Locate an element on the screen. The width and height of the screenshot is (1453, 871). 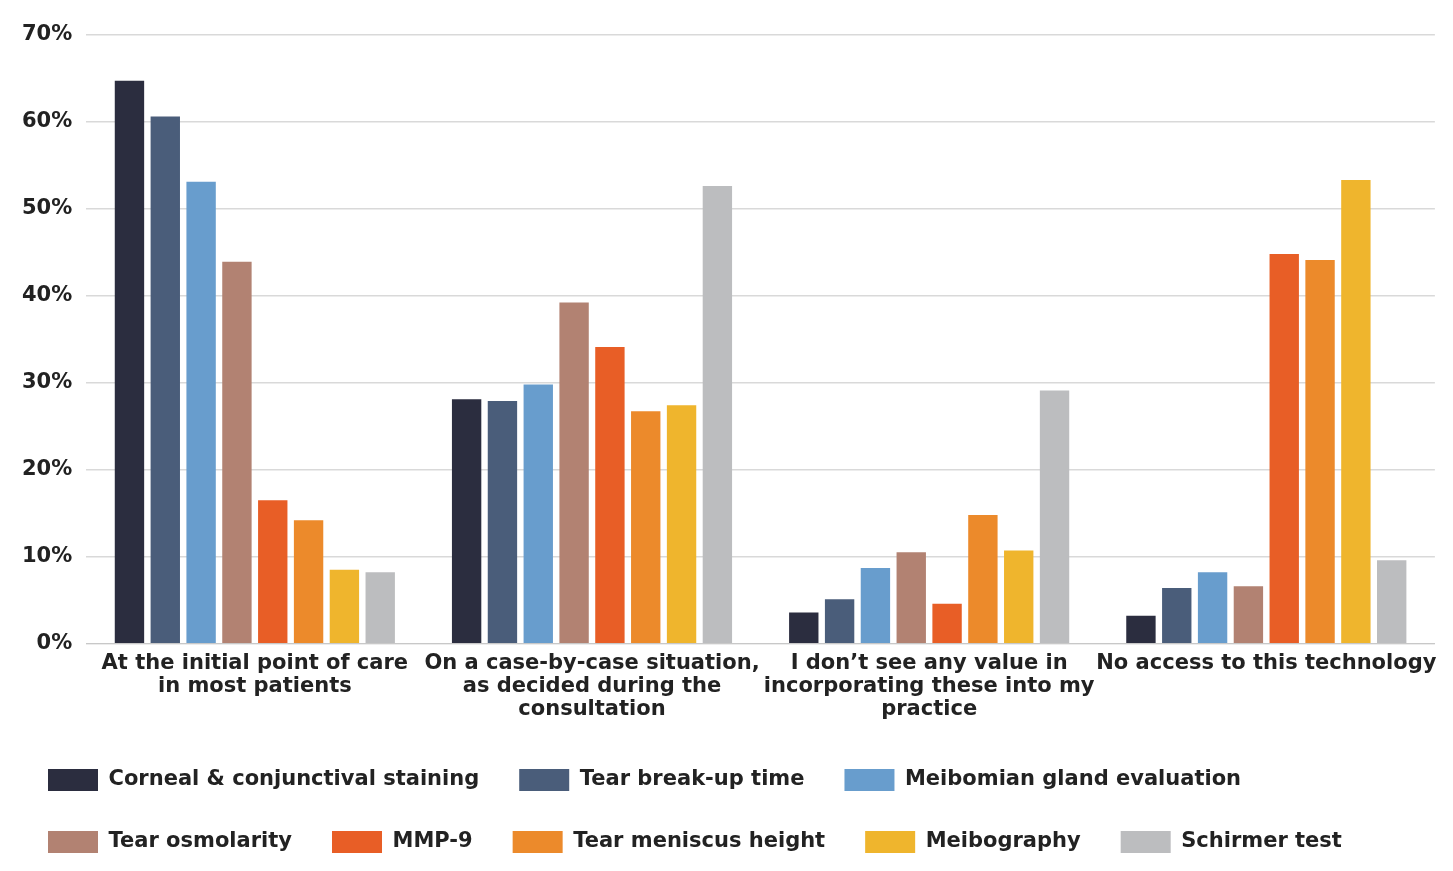
y-tick-label: 0% is located at coordinates (54, 642).